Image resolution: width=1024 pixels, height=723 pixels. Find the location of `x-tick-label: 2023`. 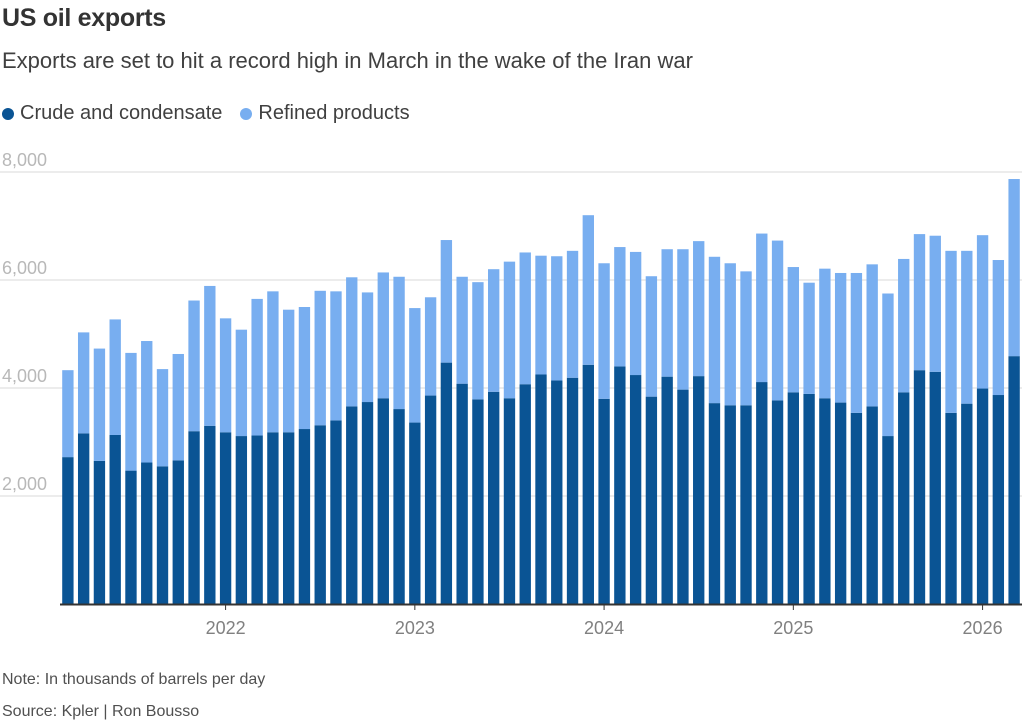

x-tick-label: 2023 is located at coordinates (415, 628).